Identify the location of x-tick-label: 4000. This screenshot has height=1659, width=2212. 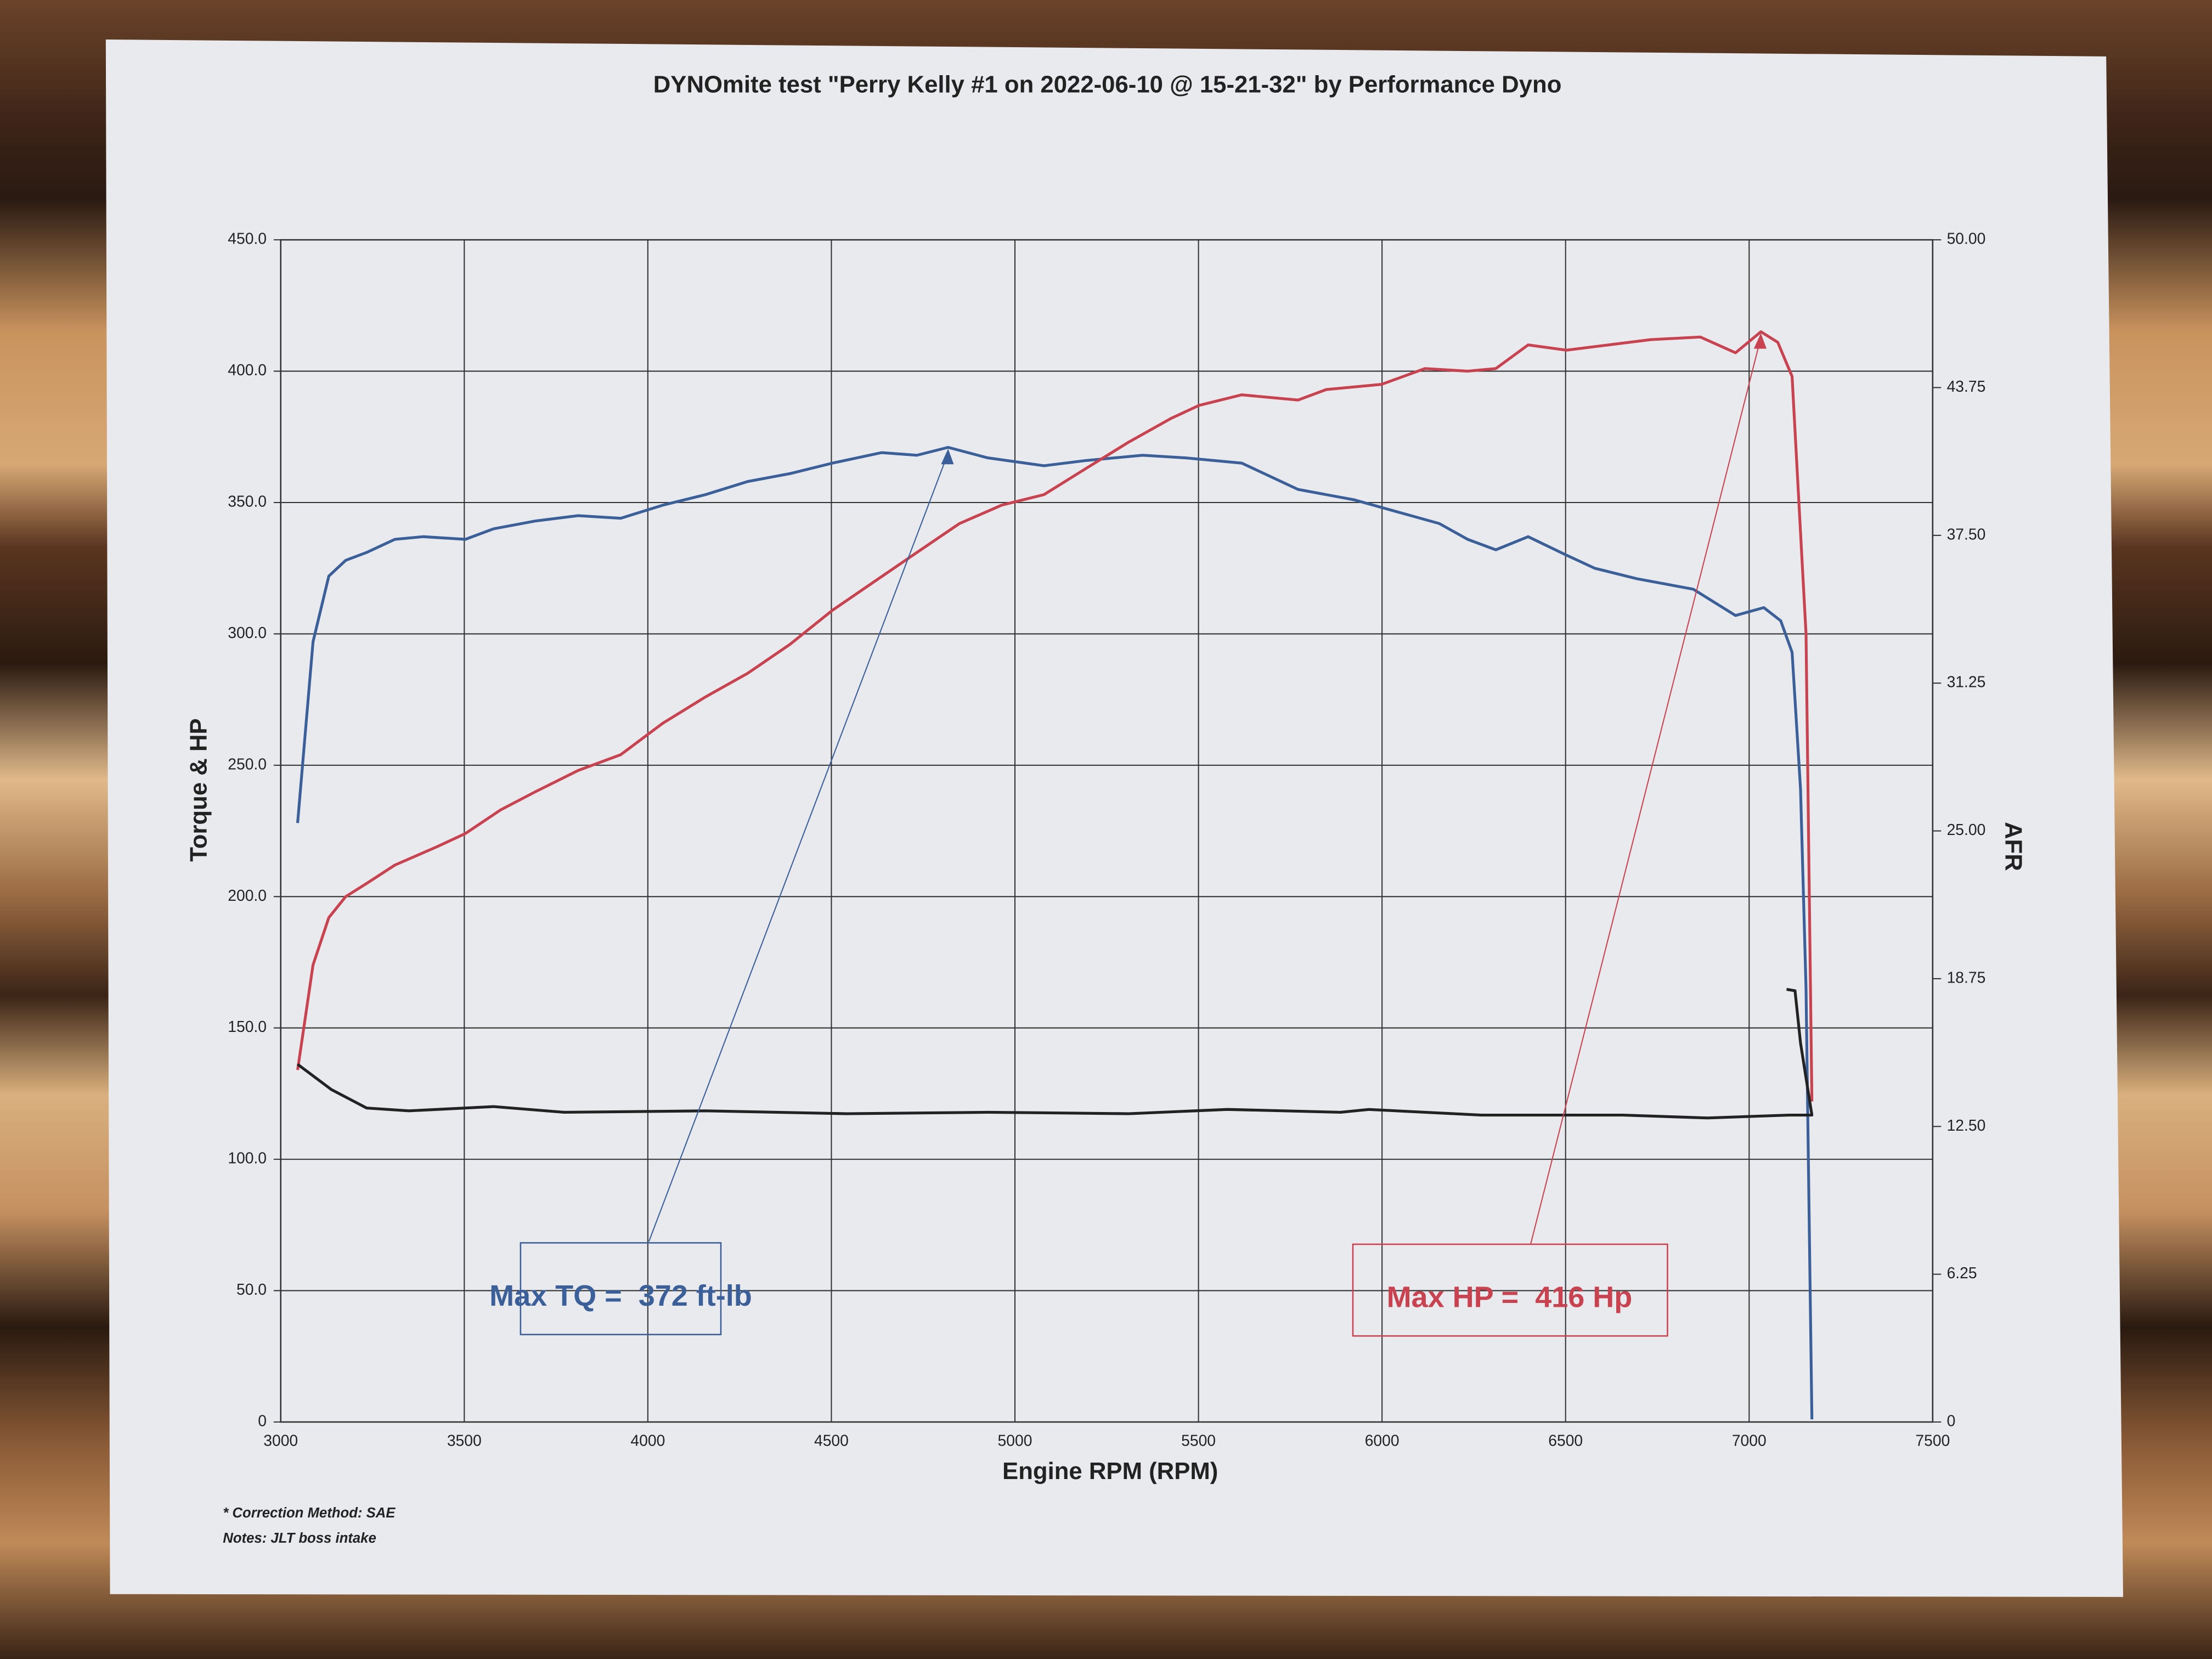
(647, 1440).